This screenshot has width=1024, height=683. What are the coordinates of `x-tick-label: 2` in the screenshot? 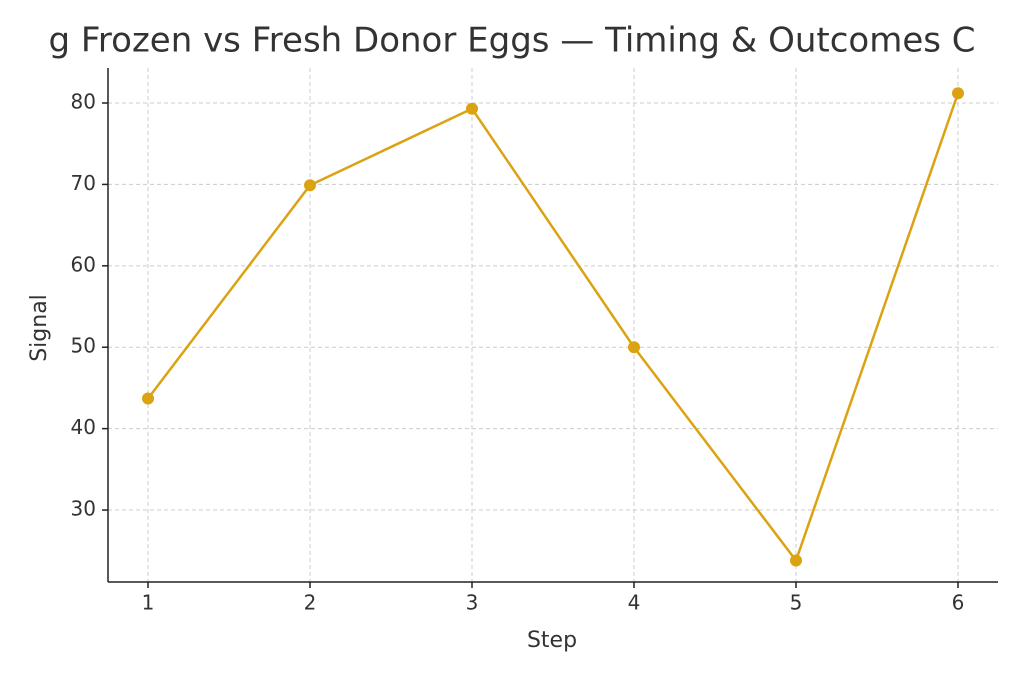 It's located at (310, 603).